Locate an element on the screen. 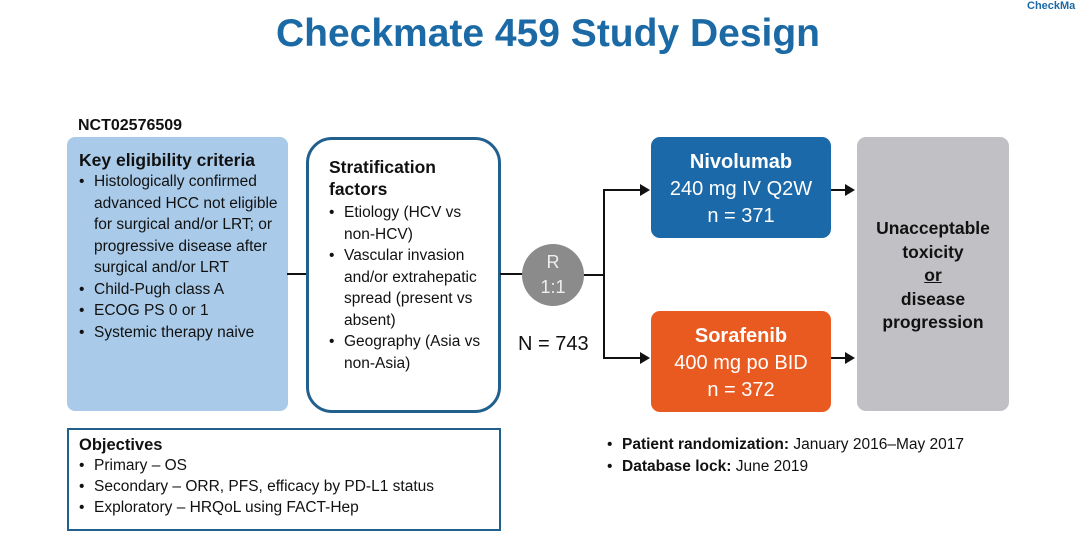 The image size is (1080, 558). arm-name: Nivolumab is located at coordinates (741, 162).